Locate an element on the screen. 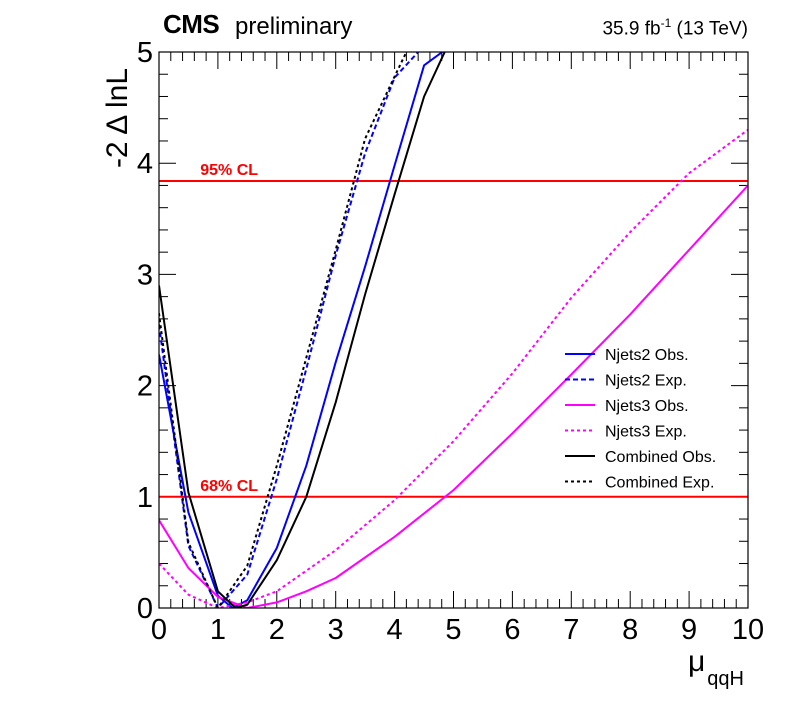 The width and height of the screenshot is (796, 721). x-tick-label: 2 is located at coordinates (277, 630).